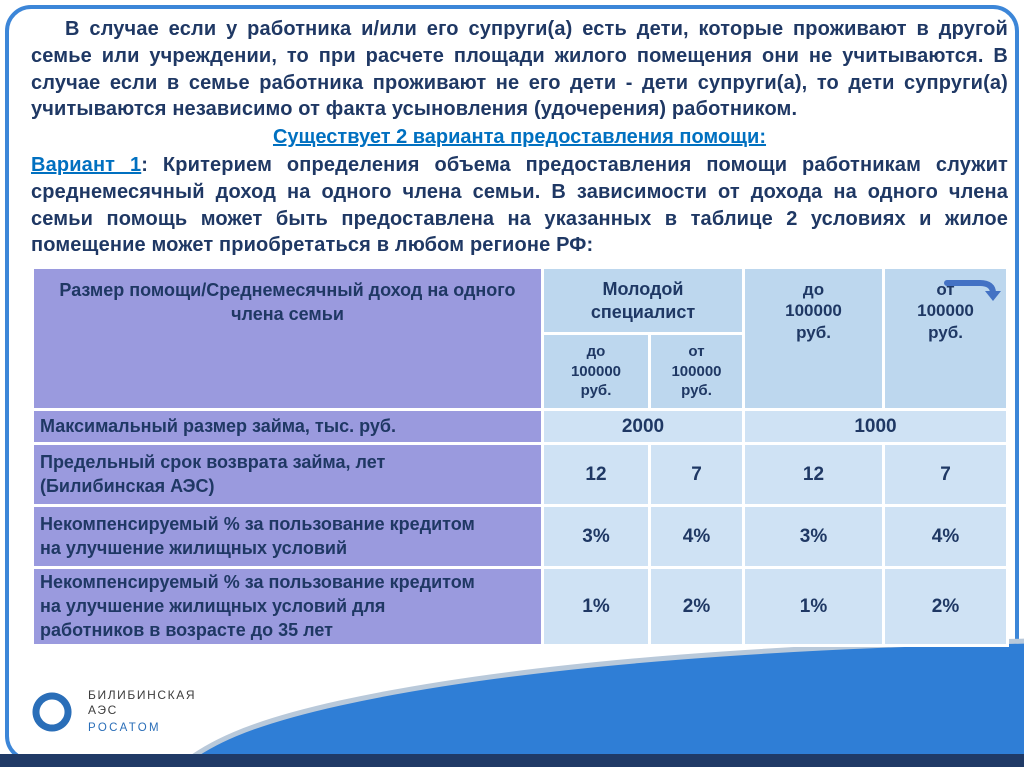  I want to click on table-row-label: Максимальный размер займа, тыс. руб., so click(287, 427).